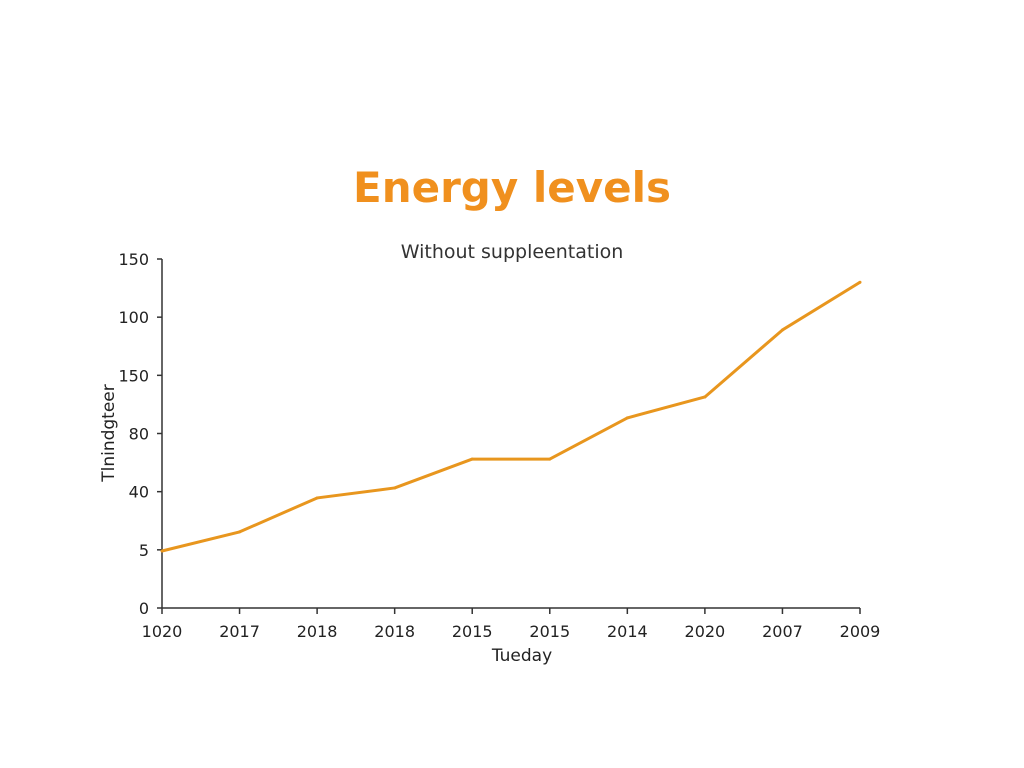  Describe the element at coordinates (109, 433) in the screenshot. I see `y-axis-label: Tlnindgteer` at that location.